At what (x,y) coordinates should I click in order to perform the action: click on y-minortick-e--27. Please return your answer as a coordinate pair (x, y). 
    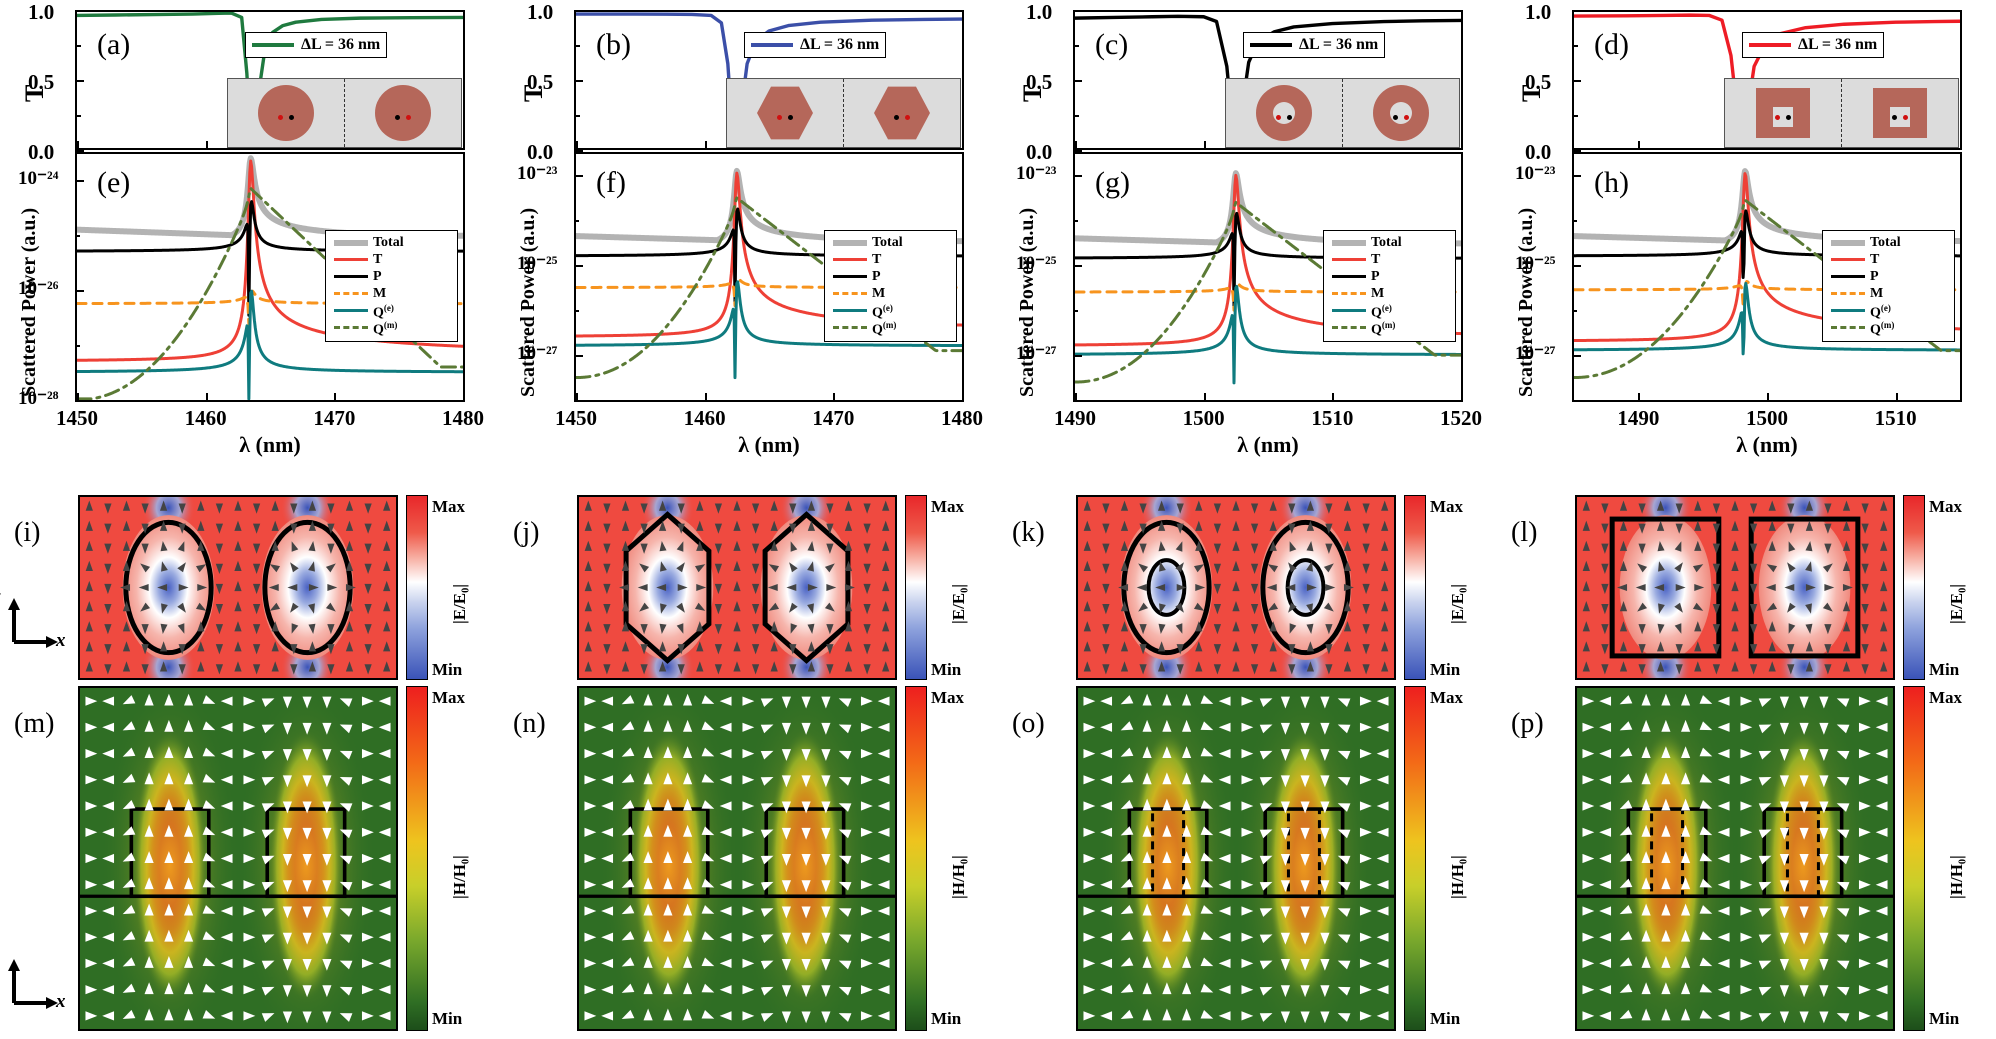
    Looking at the image, I should click on (77, 346).